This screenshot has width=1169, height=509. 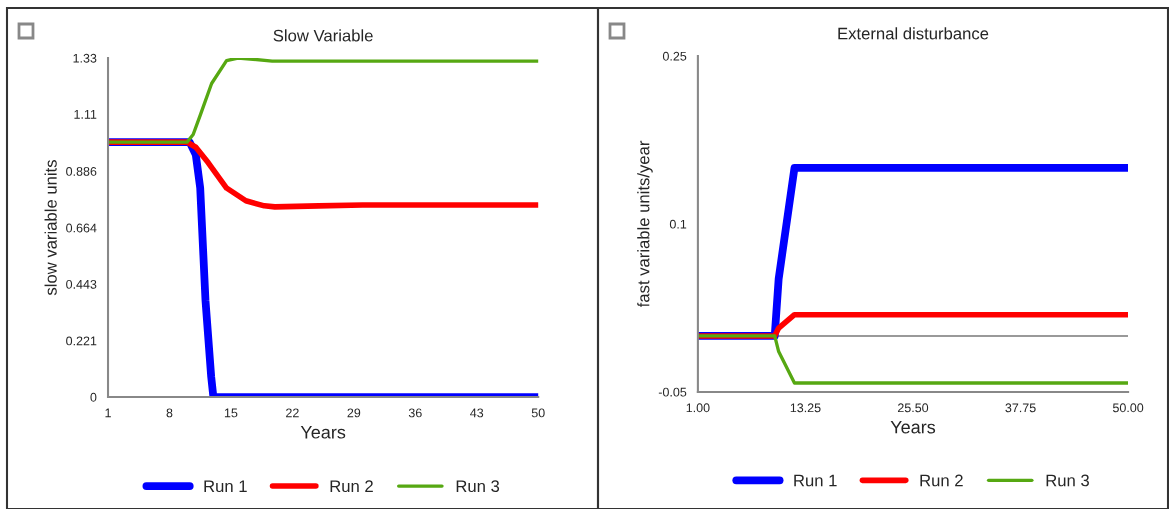 What do you see at coordinates (698, 408) in the screenshot?
I see `x-tick-label: 1.00` at bounding box center [698, 408].